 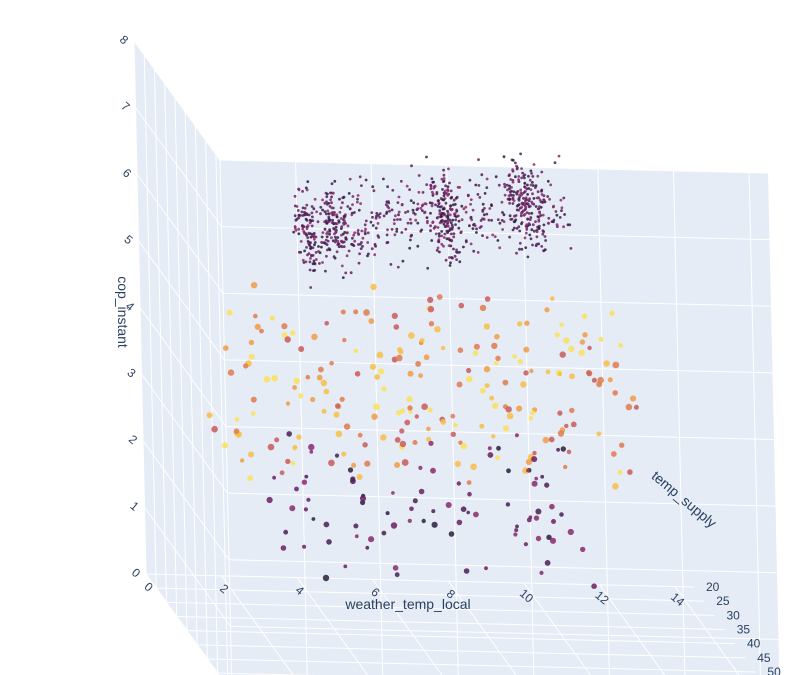 What do you see at coordinates (482, 627) in the screenshot?
I see `x-grid-floor` at bounding box center [482, 627].